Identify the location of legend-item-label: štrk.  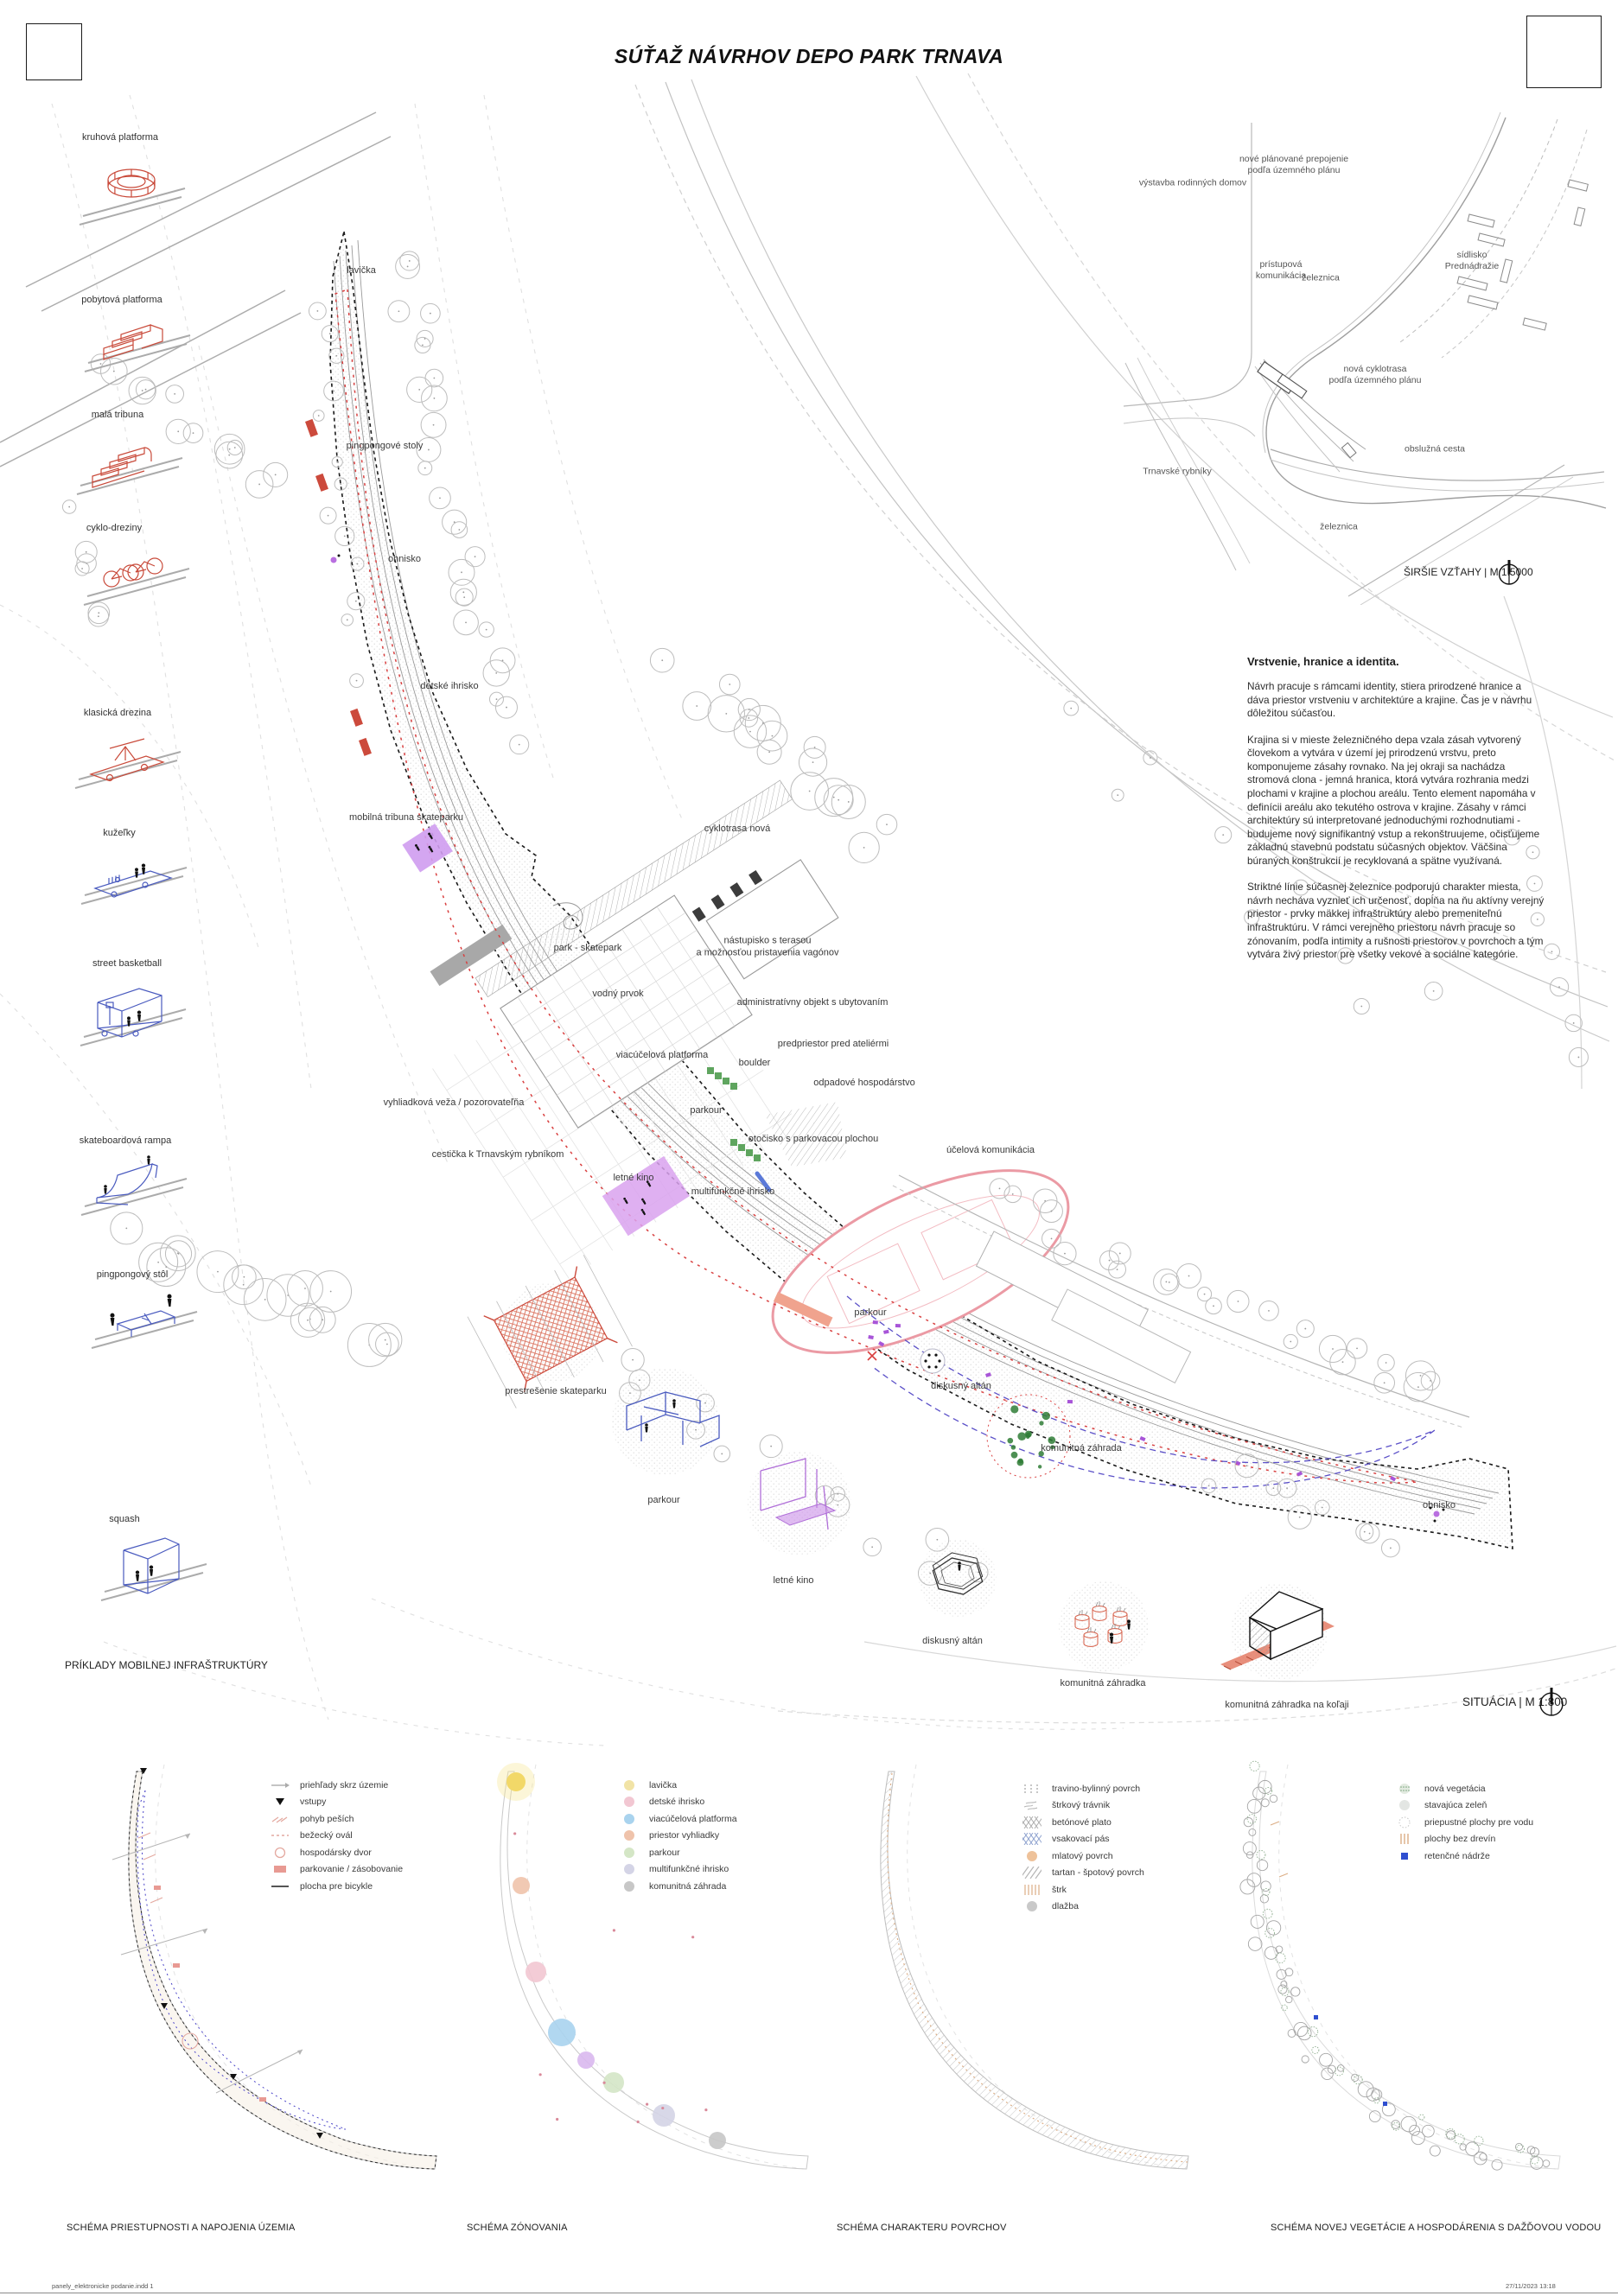
(1059, 1889).